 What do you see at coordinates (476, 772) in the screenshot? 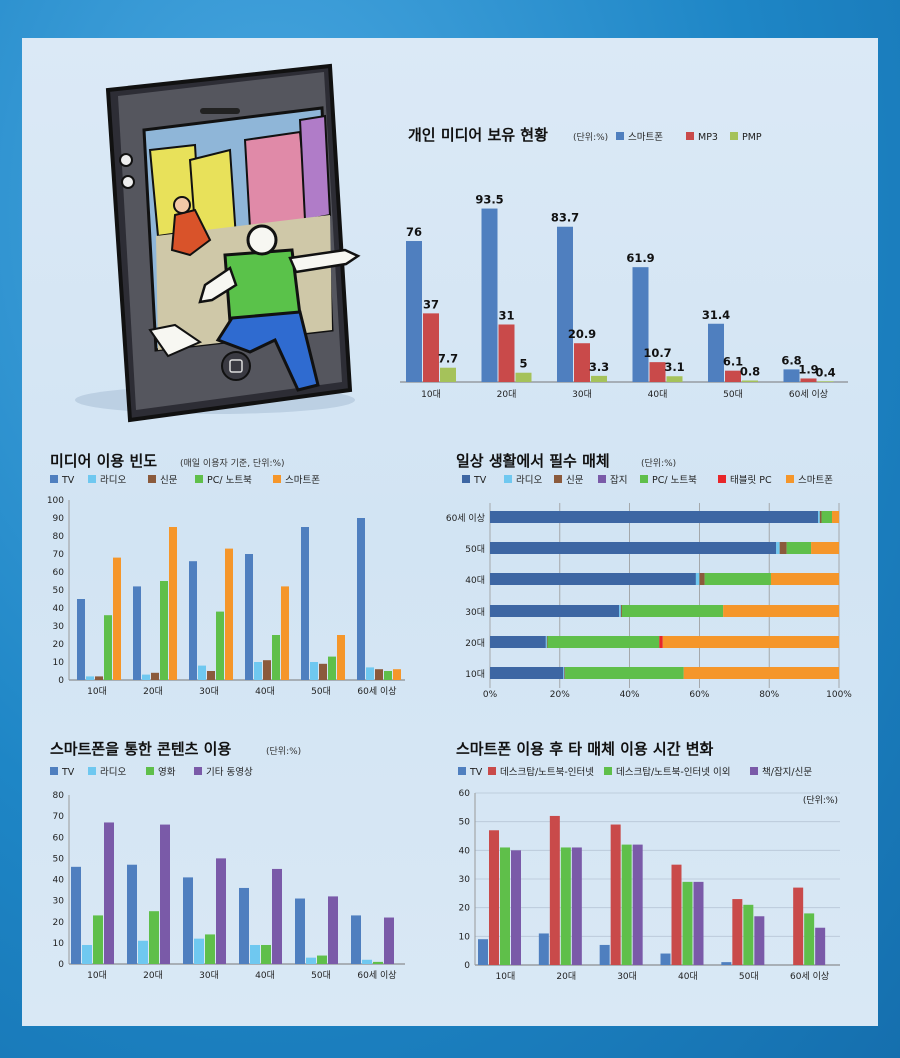
I see `legend-label: TV` at bounding box center [476, 772].